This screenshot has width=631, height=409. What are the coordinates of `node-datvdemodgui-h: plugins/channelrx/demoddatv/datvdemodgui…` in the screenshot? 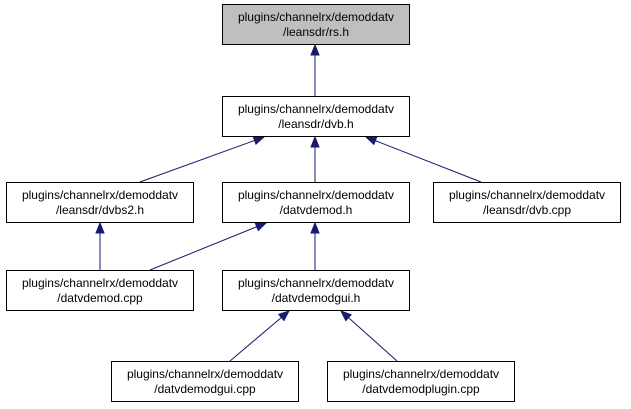 It's located at (316, 290).